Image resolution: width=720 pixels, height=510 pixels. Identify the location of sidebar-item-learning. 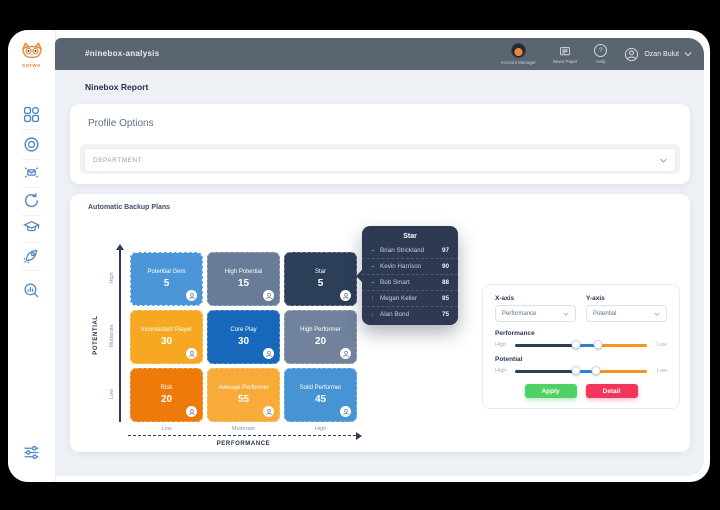
(31, 227).